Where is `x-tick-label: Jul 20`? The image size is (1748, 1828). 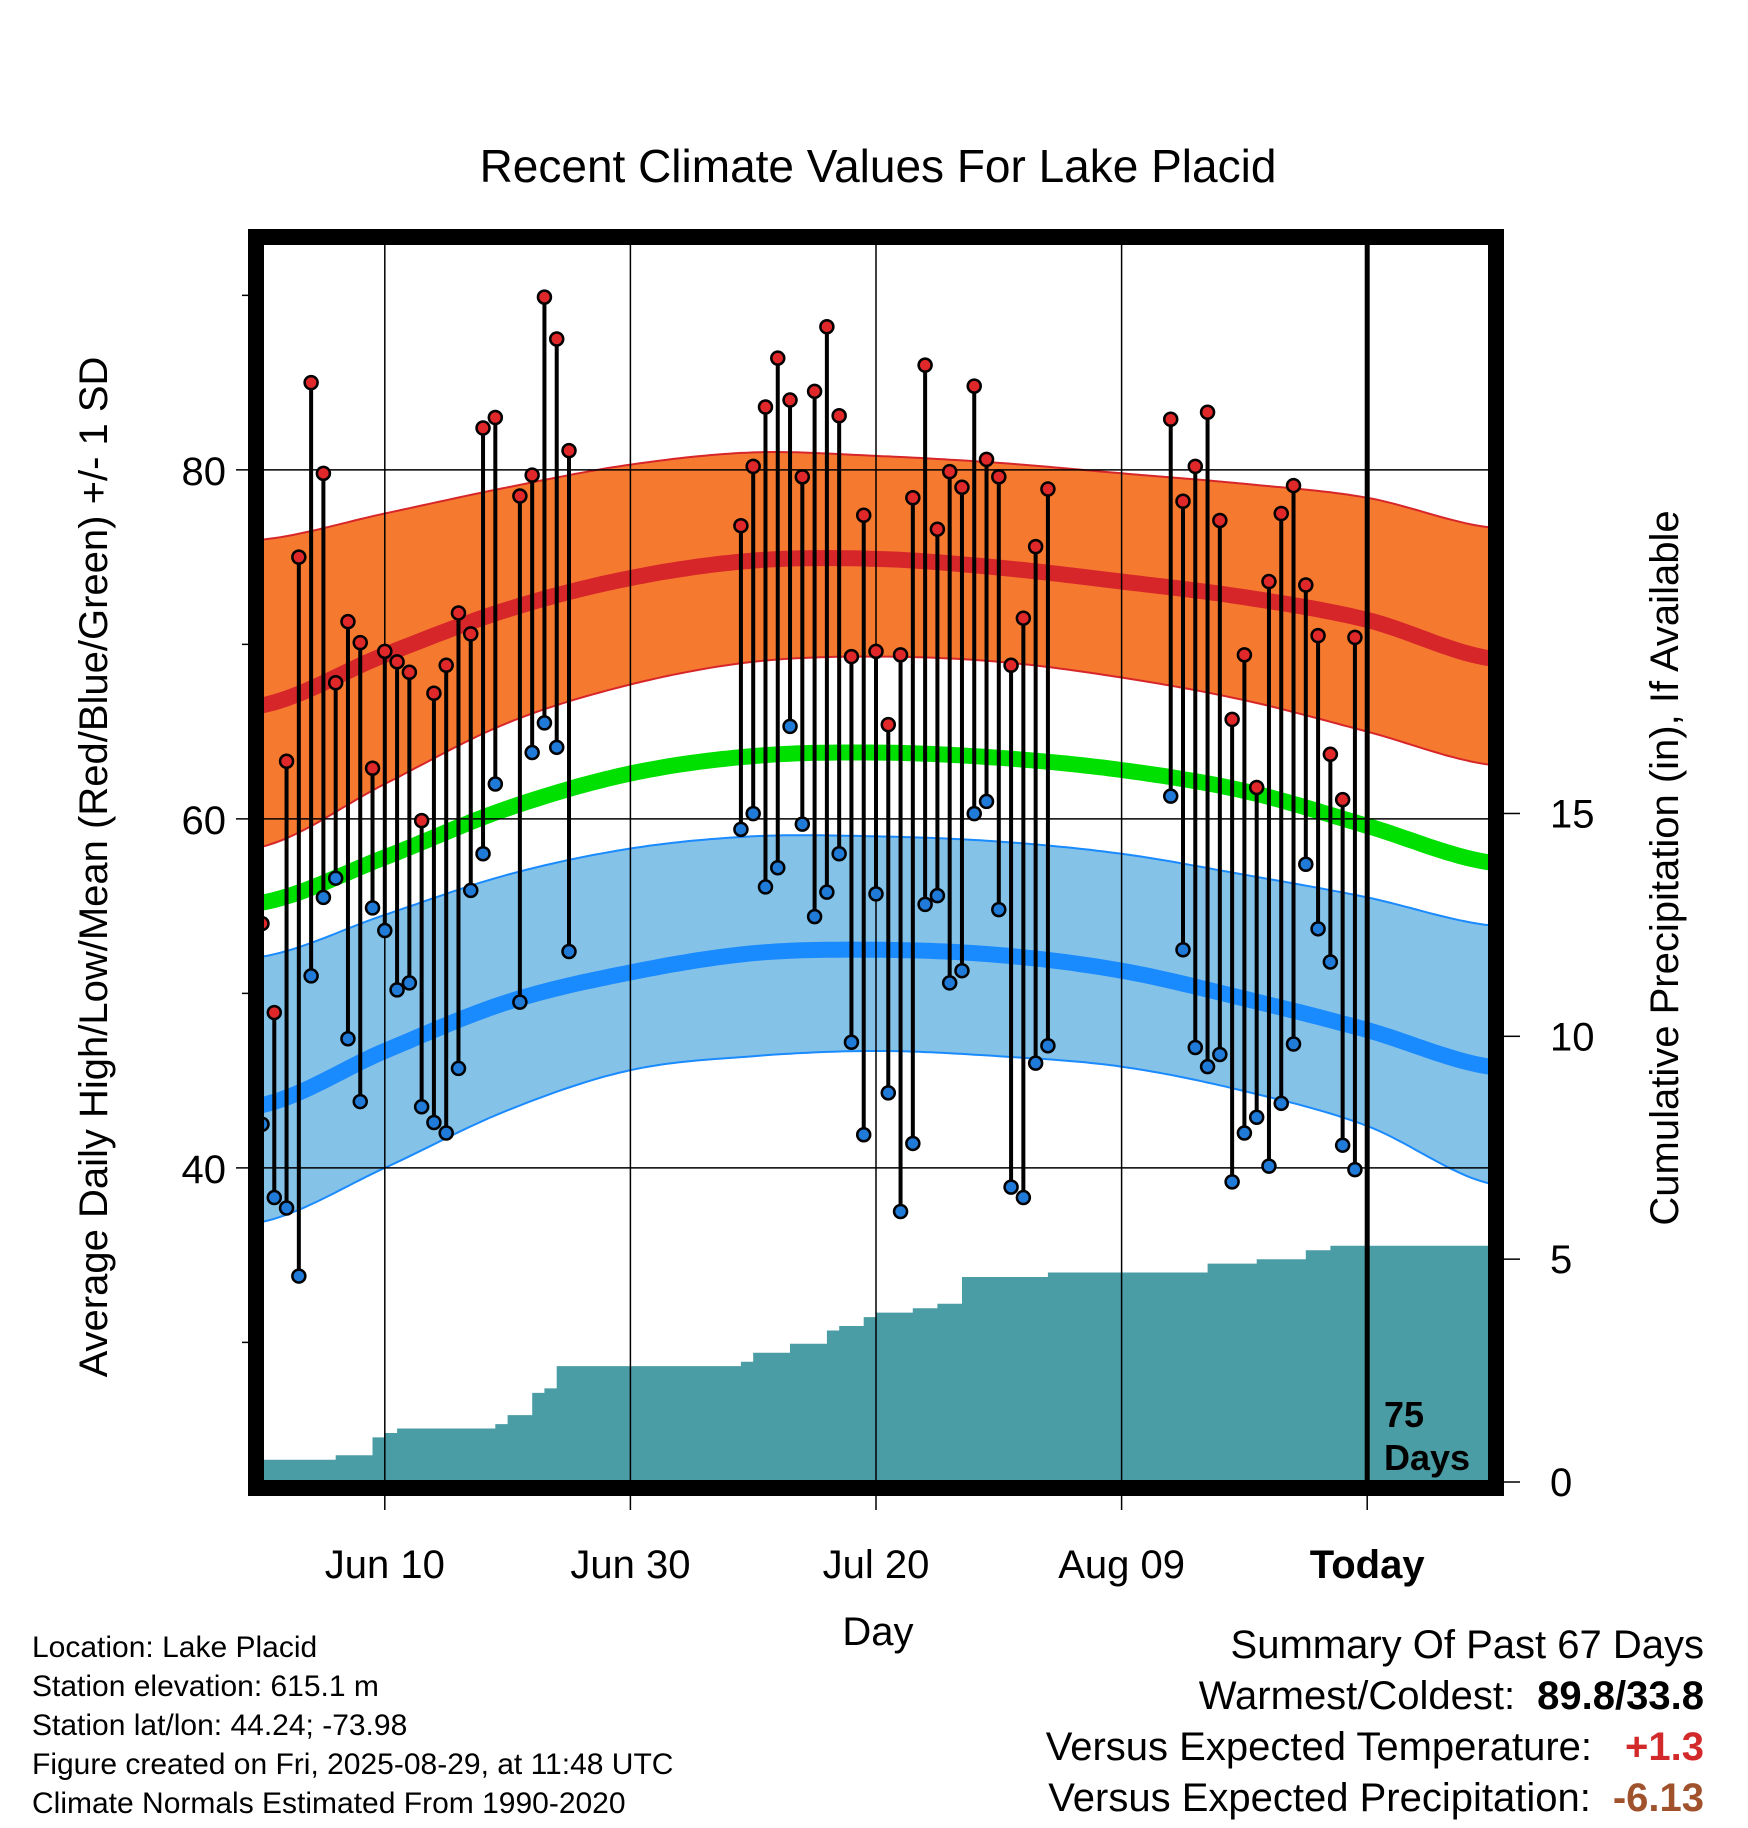 x-tick-label: Jul 20 is located at coordinates (876, 1565).